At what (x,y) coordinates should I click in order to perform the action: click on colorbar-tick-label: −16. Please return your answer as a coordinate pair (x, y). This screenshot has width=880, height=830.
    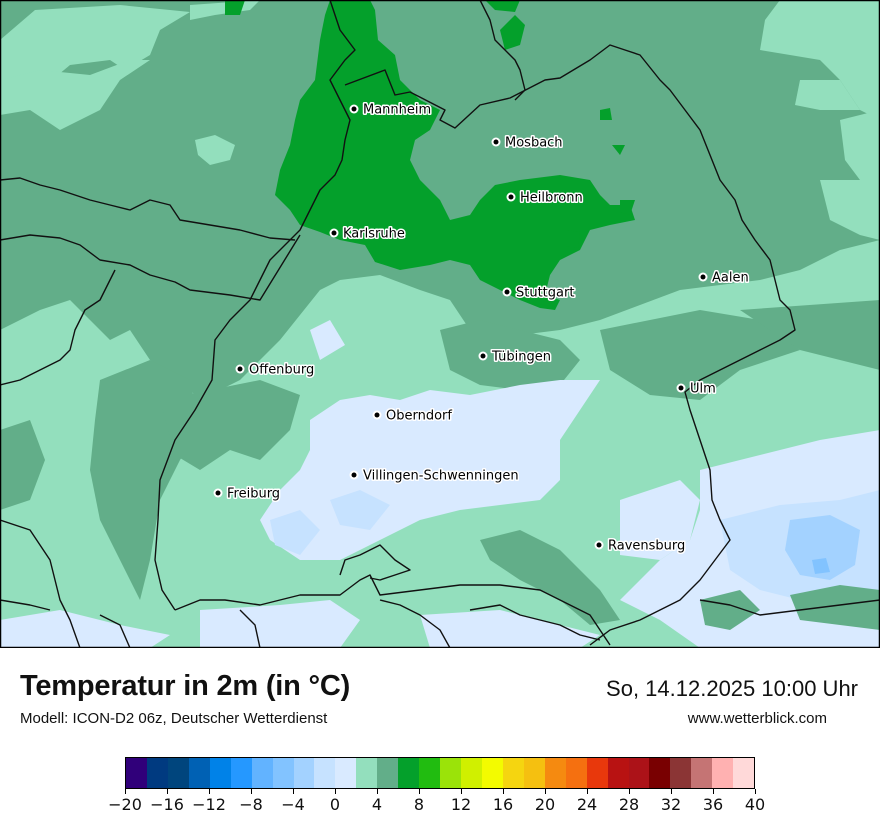
    Looking at the image, I should click on (167, 804).